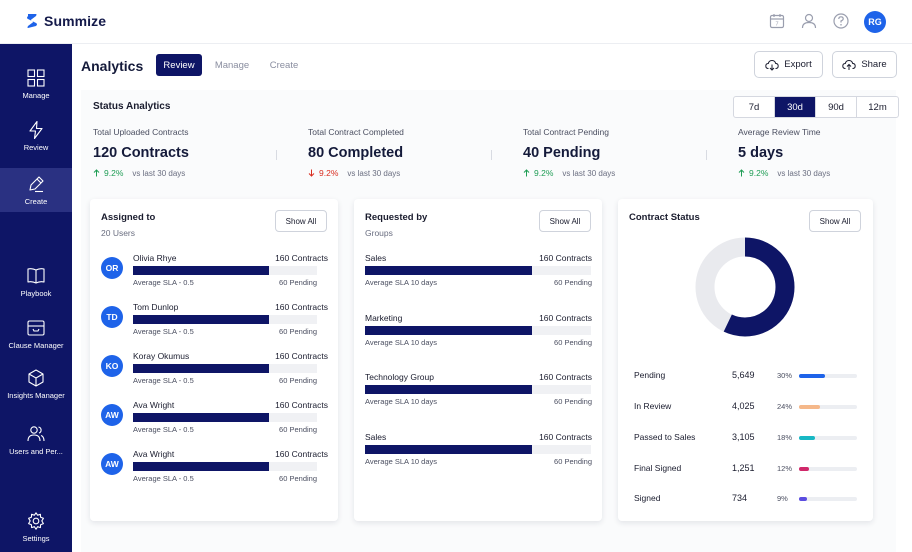  Describe the element at coordinates (401, 401) in the screenshot. I see `row-sla: Average SLA 10 days` at that location.